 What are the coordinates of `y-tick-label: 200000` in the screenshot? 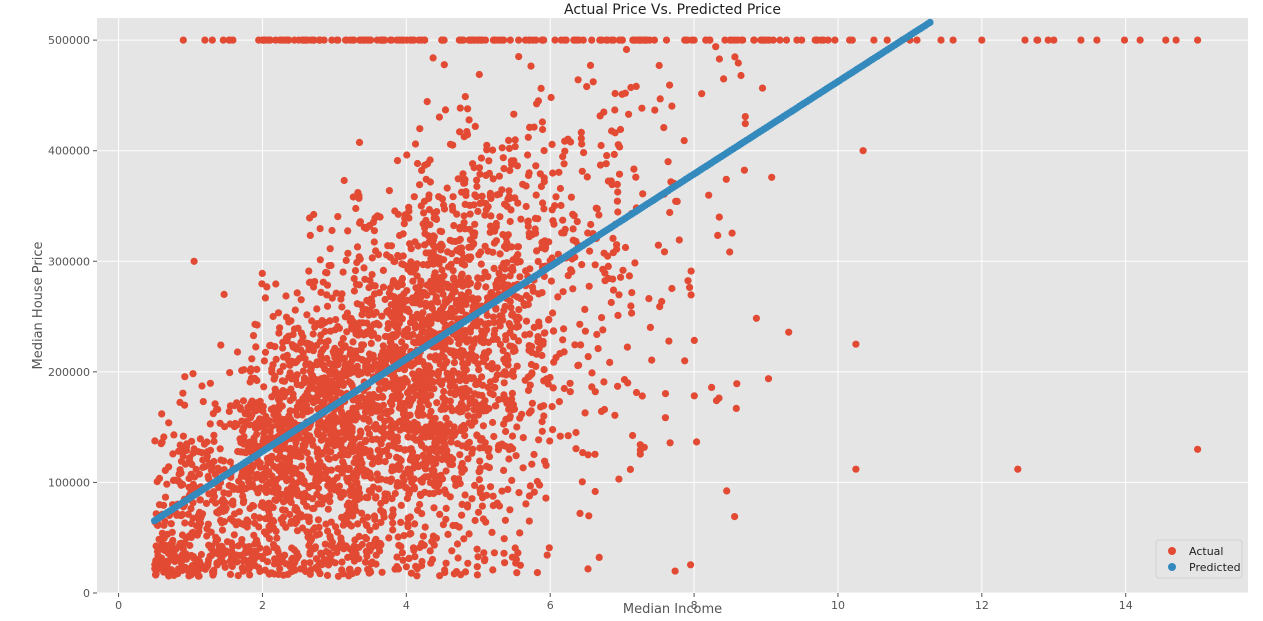 It's located at (69, 372).